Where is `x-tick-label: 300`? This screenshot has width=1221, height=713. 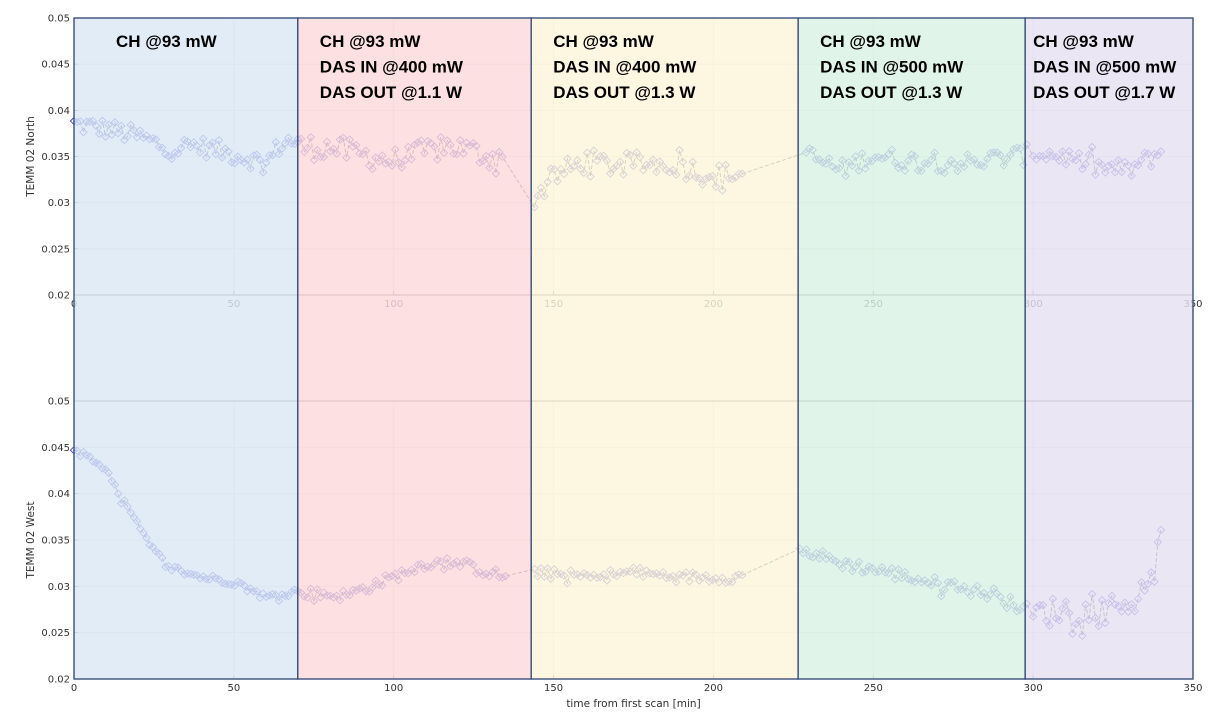
x-tick-label: 300 is located at coordinates (1033, 688).